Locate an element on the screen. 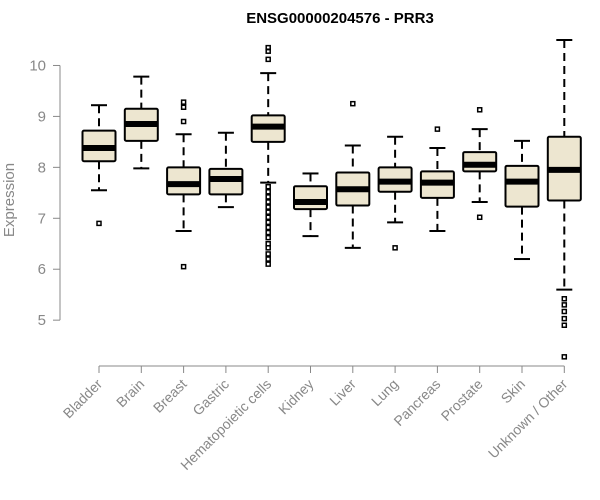 This screenshot has width=600, height=500. x-tick-label: Bladder is located at coordinates (83, 399).